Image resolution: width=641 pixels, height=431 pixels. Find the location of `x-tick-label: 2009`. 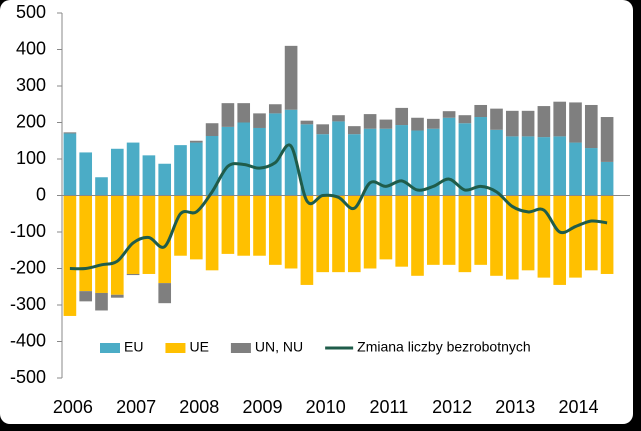

x-tick-label: 2009 is located at coordinates (262, 407).